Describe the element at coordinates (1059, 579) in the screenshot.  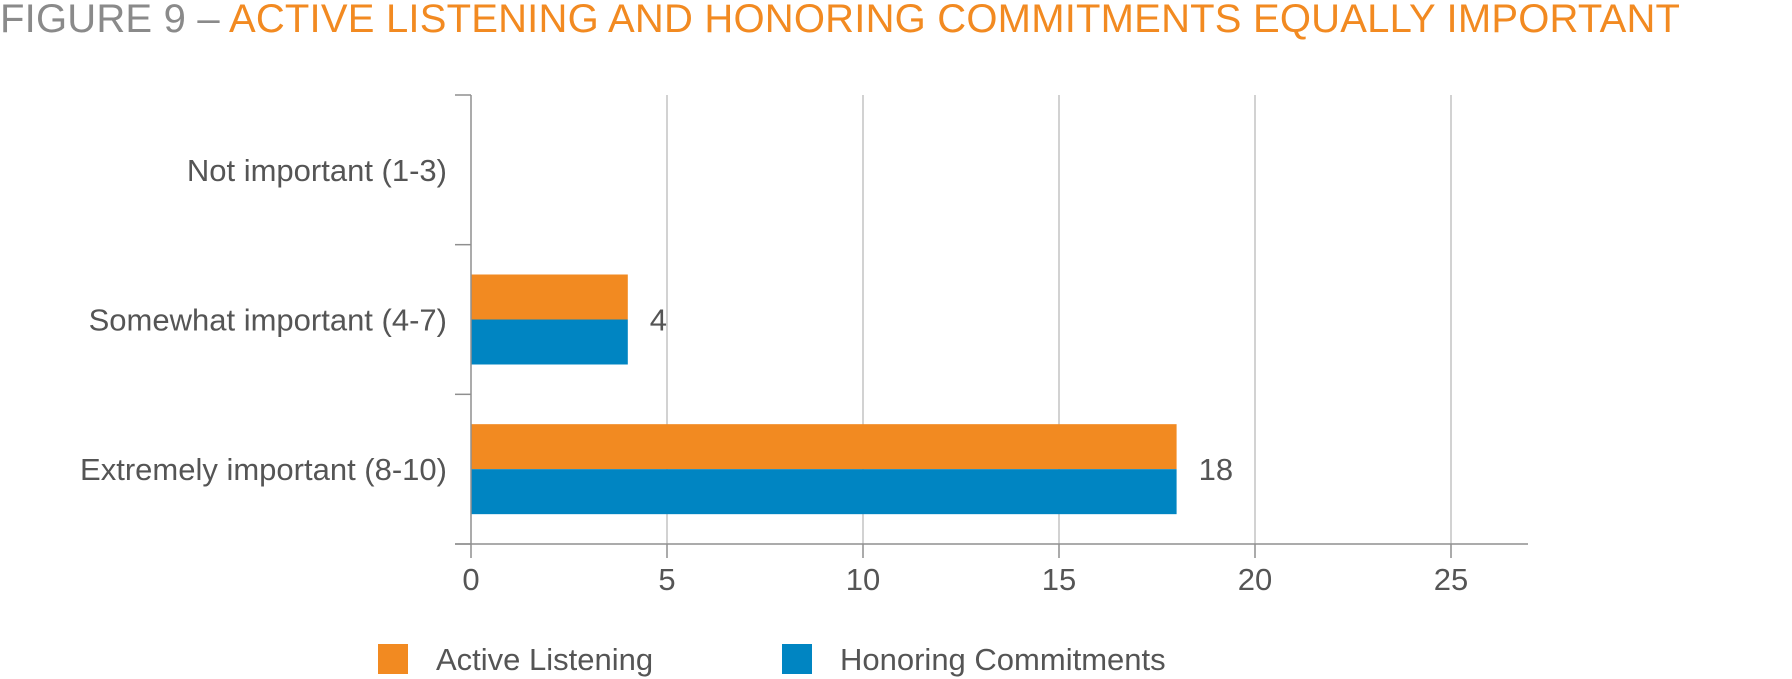
I see `x-tick-label: 15` at that location.